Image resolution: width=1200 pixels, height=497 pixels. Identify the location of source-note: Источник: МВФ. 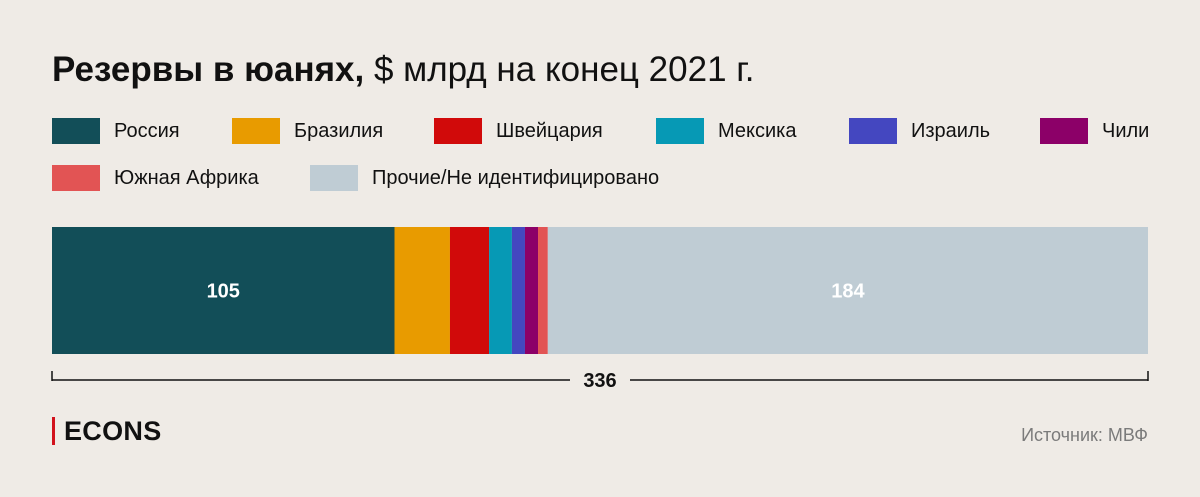
(1084, 435).